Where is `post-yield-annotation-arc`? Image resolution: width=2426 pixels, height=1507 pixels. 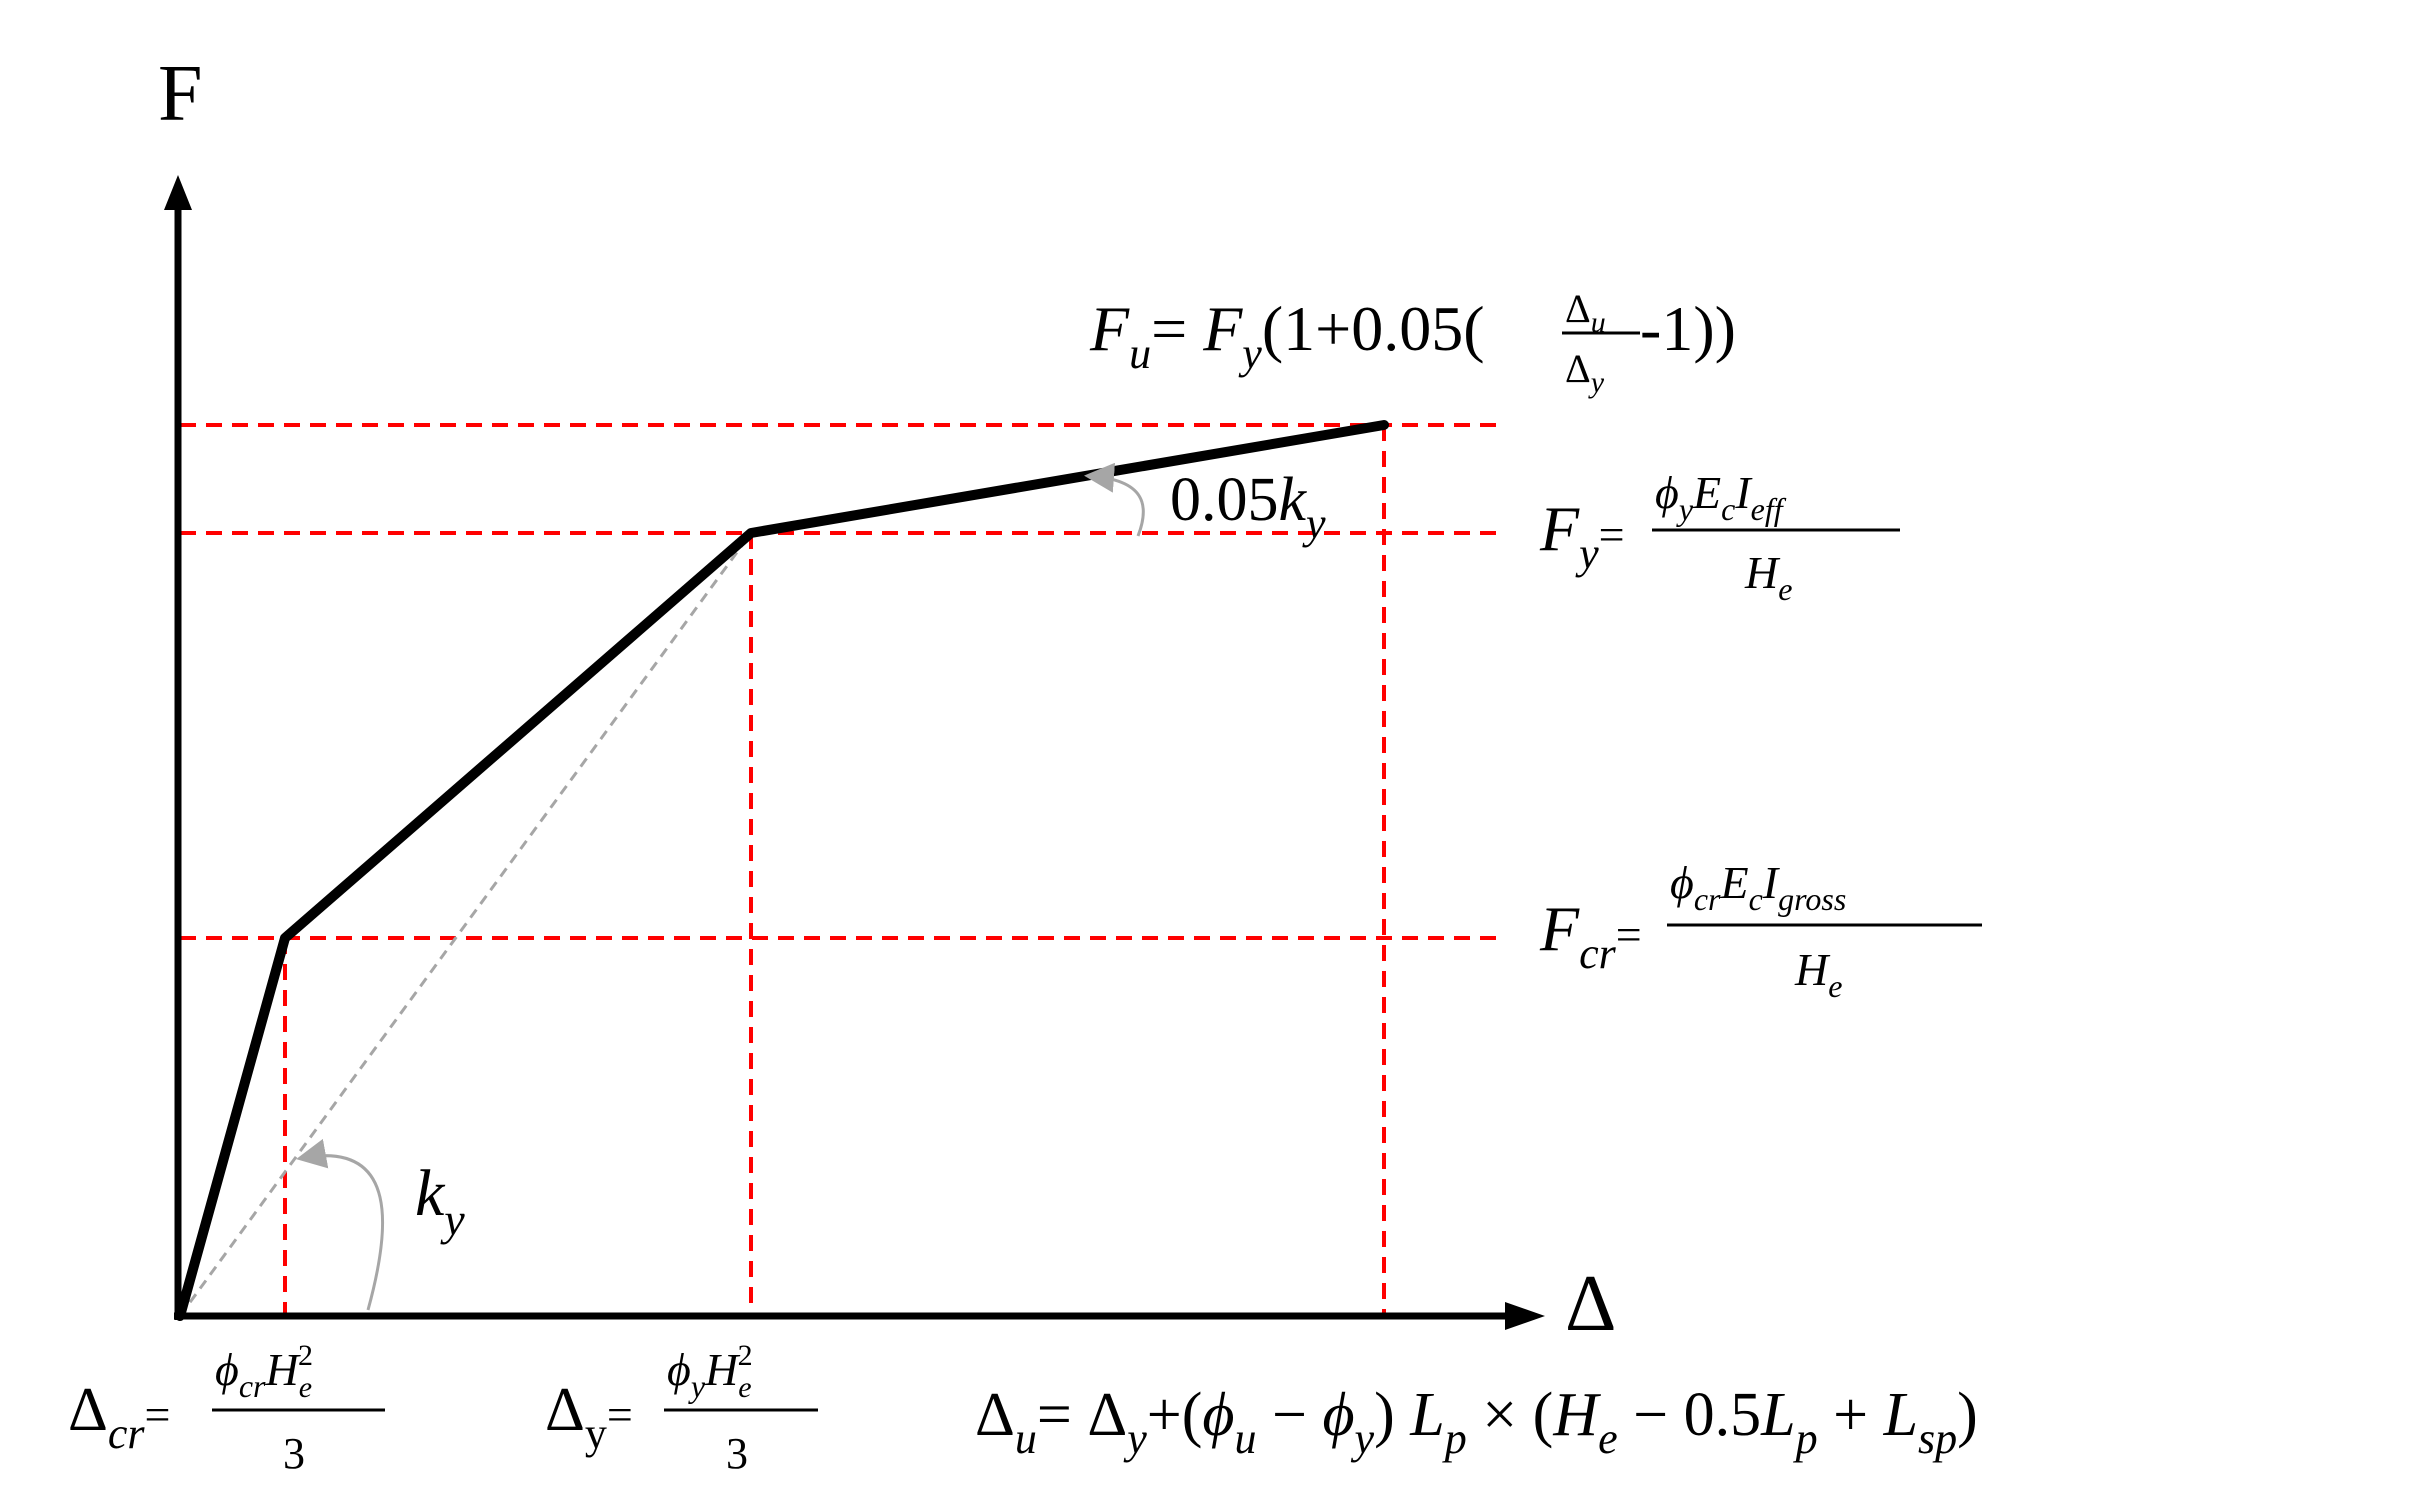
post-yield-annotation-arc is located at coordinates (1114, 499).